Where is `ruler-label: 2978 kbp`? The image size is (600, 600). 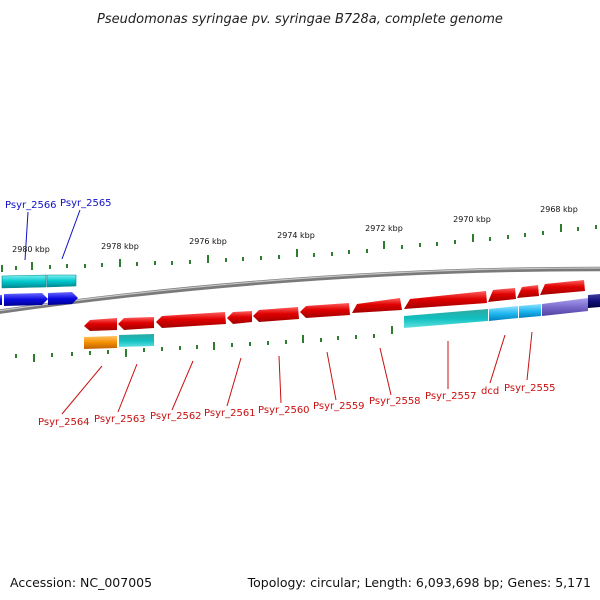
ruler-label: 2978 kbp is located at coordinates (120, 246).